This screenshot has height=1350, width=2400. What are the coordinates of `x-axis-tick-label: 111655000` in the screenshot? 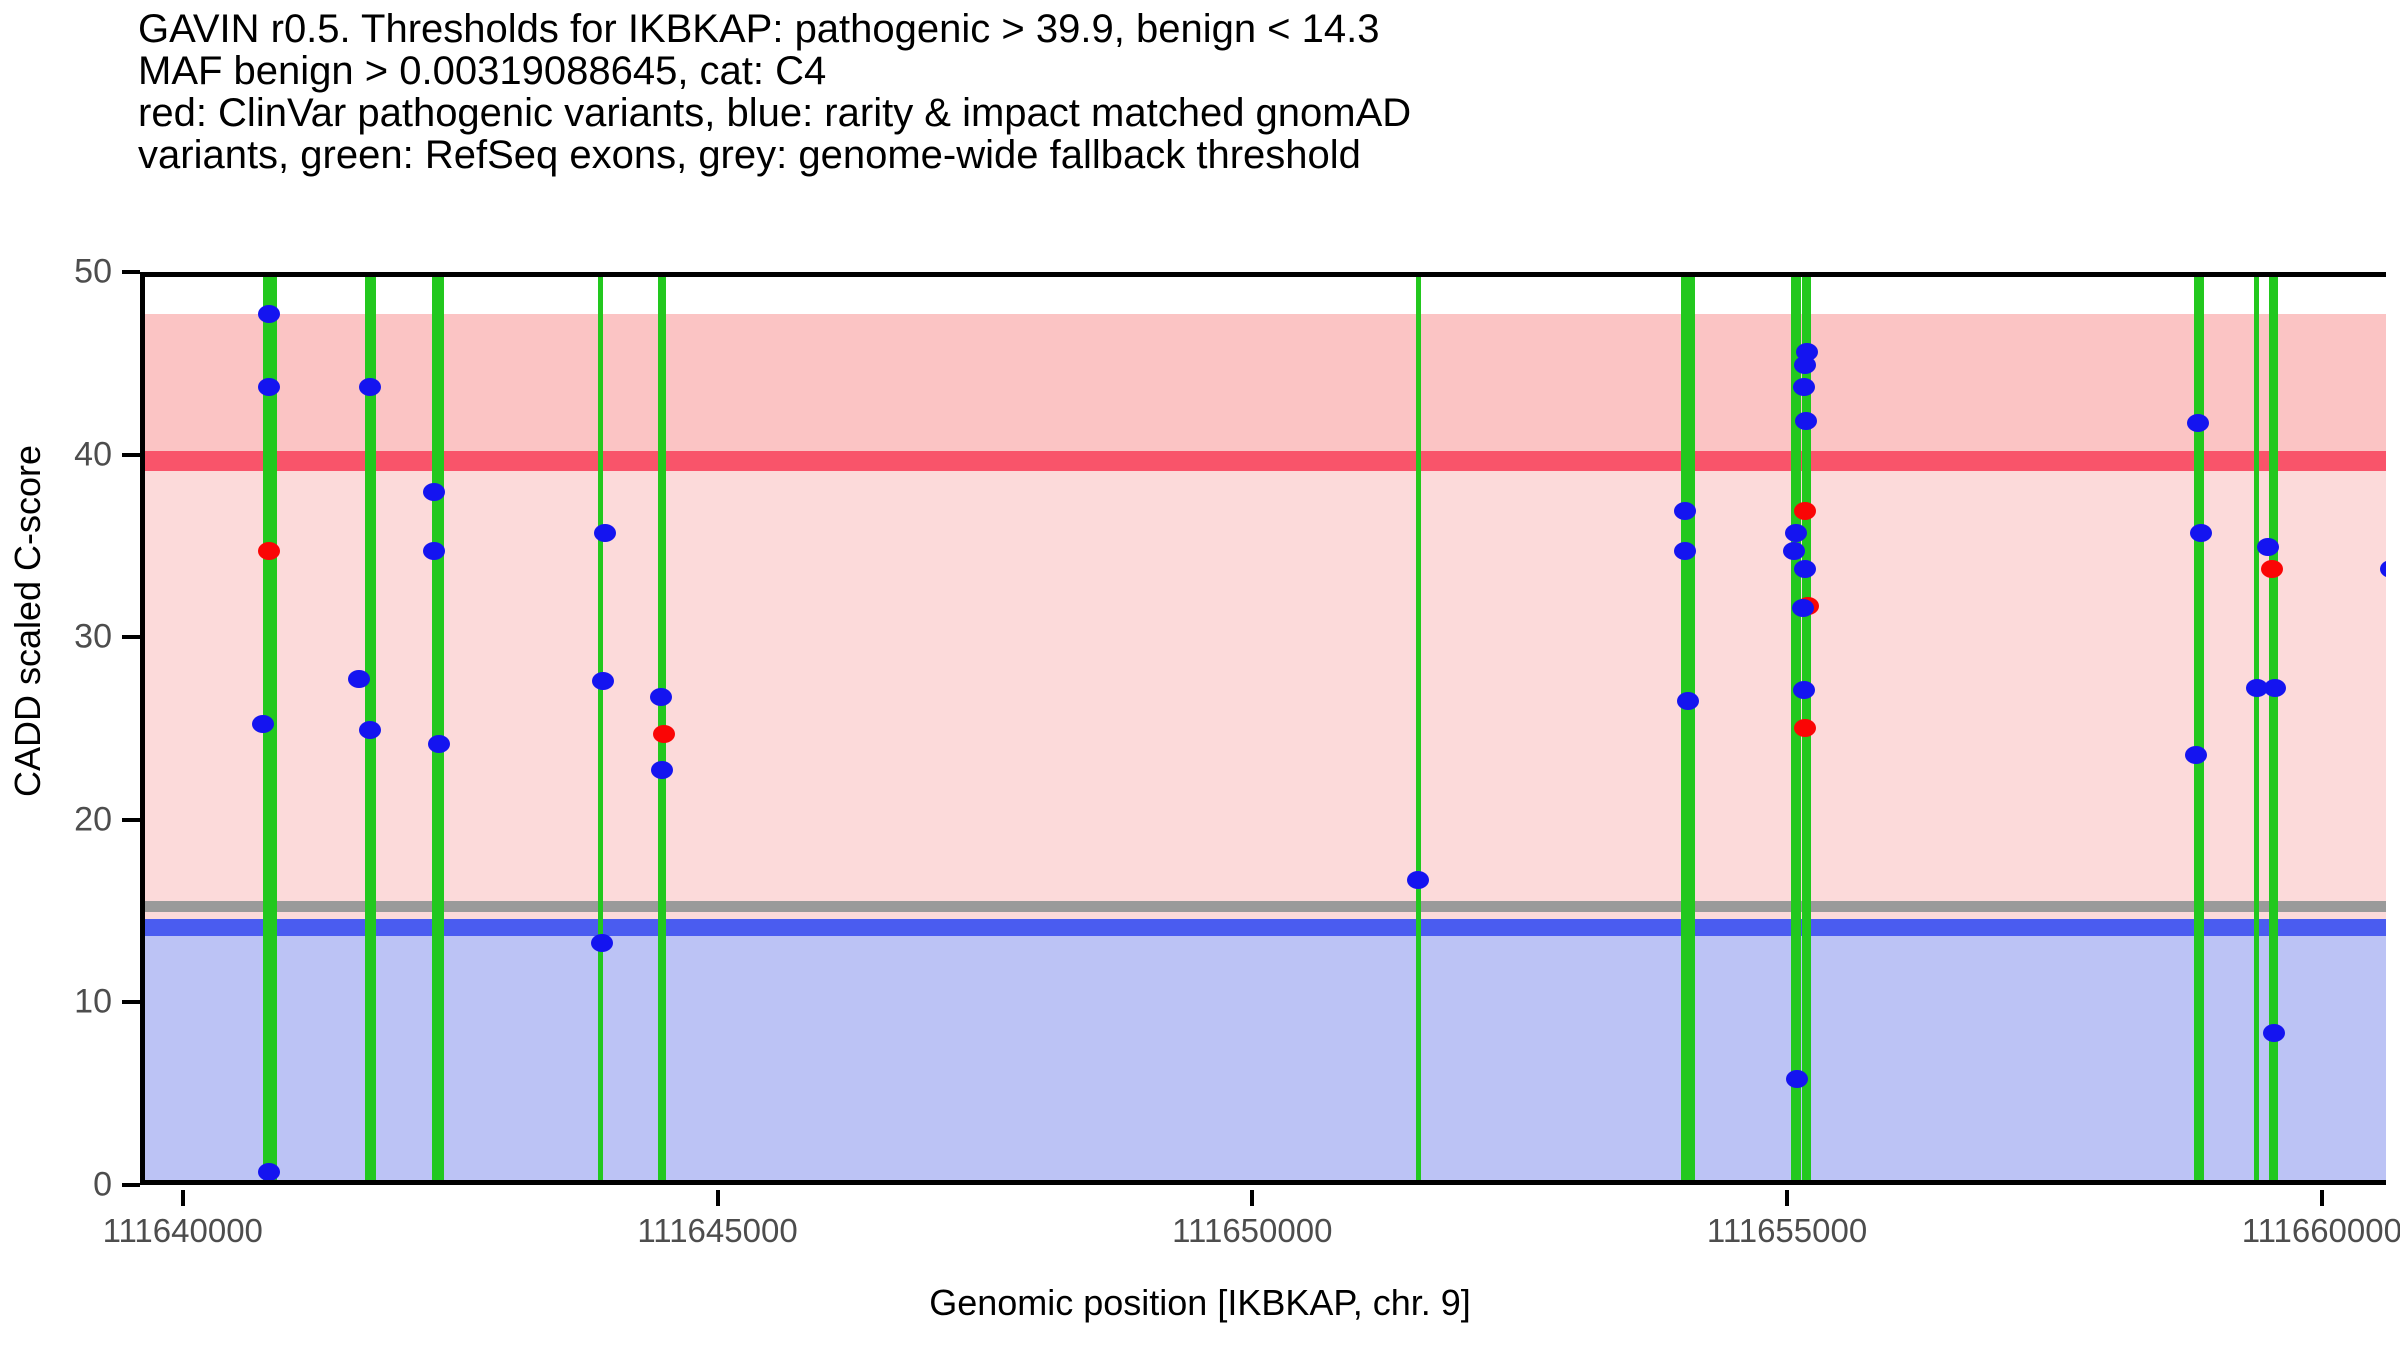 It's located at (1787, 1230).